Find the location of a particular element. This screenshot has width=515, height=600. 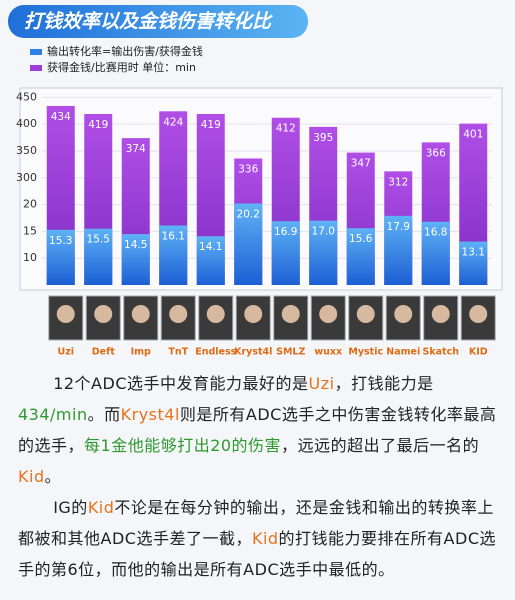

text: ，打钱能力是 is located at coordinates (384, 383).